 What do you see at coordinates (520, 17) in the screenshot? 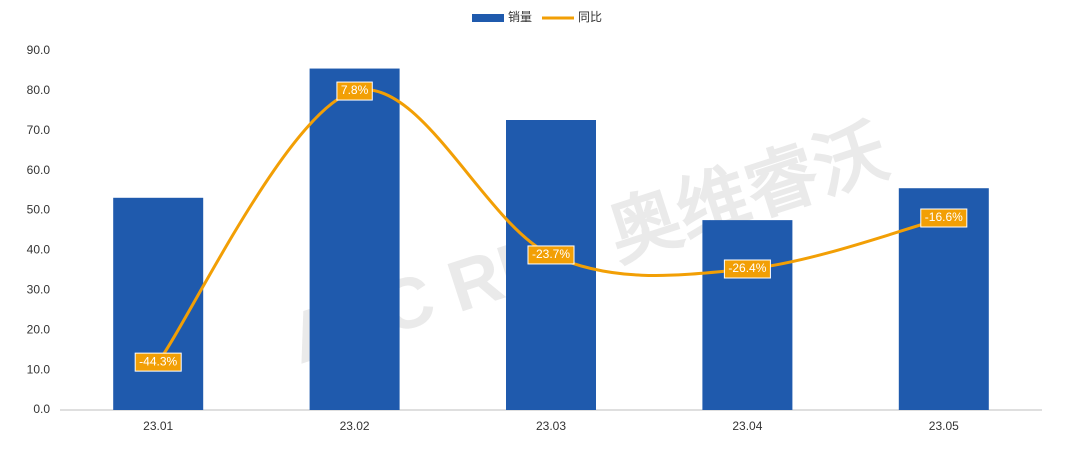
I see `legend-label: 销量` at bounding box center [520, 17].